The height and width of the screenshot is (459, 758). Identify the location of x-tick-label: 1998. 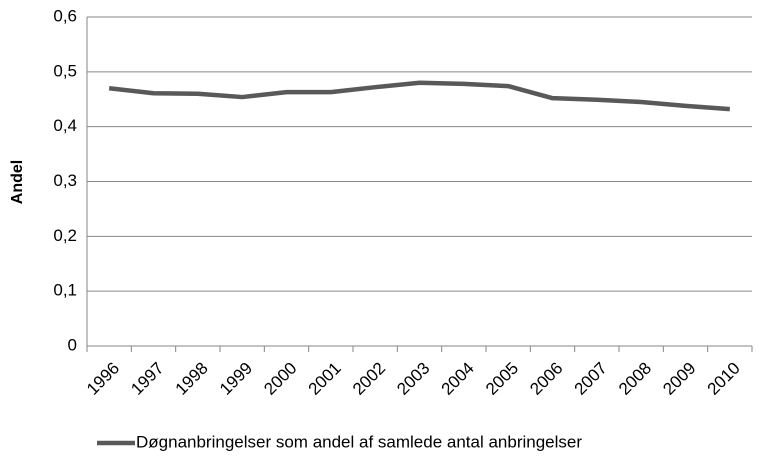
(192, 379).